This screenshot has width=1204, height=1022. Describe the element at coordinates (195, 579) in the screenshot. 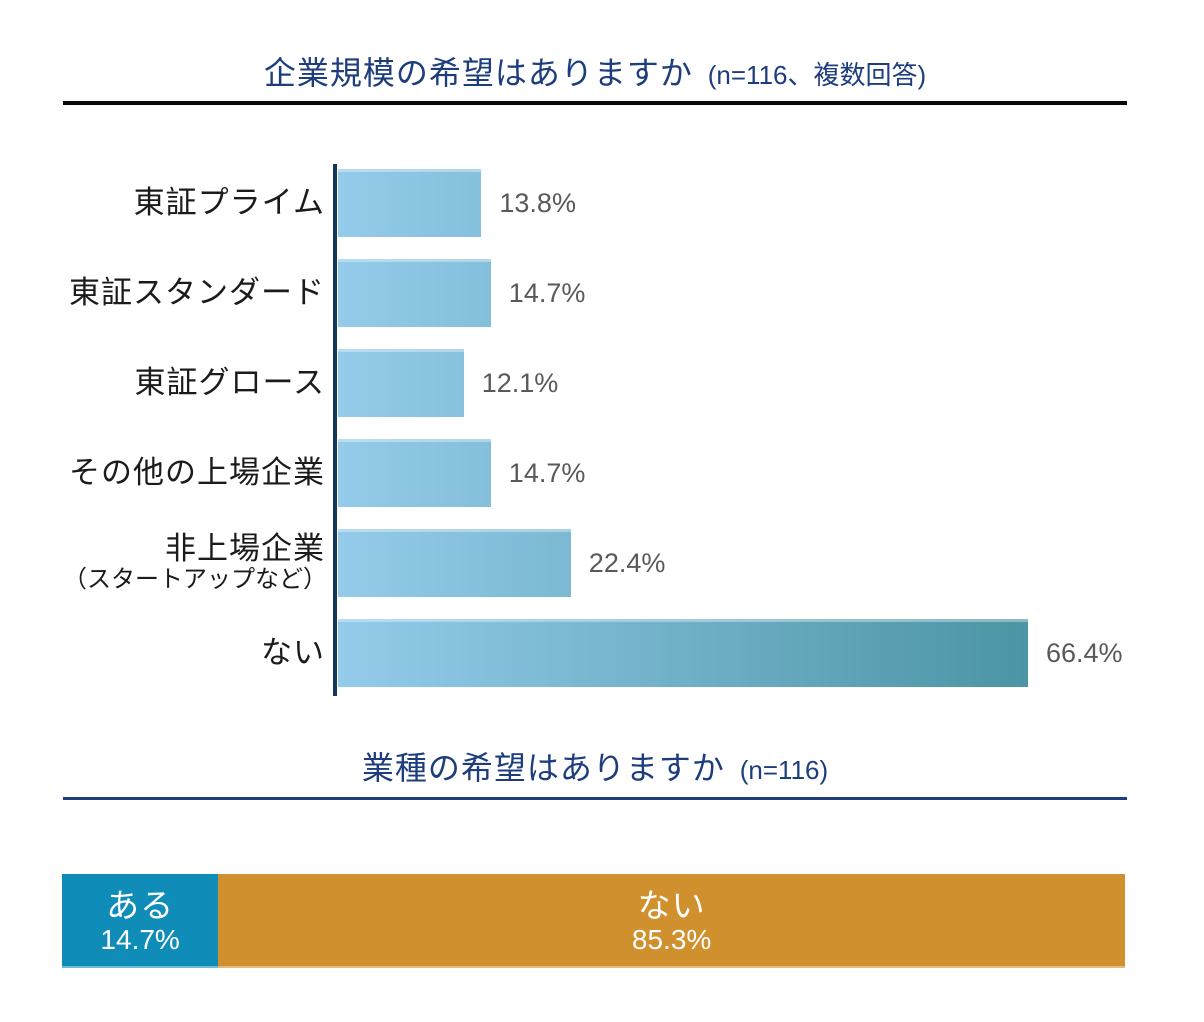

I see `category-sublabel: （スタートアップなど）` at that location.